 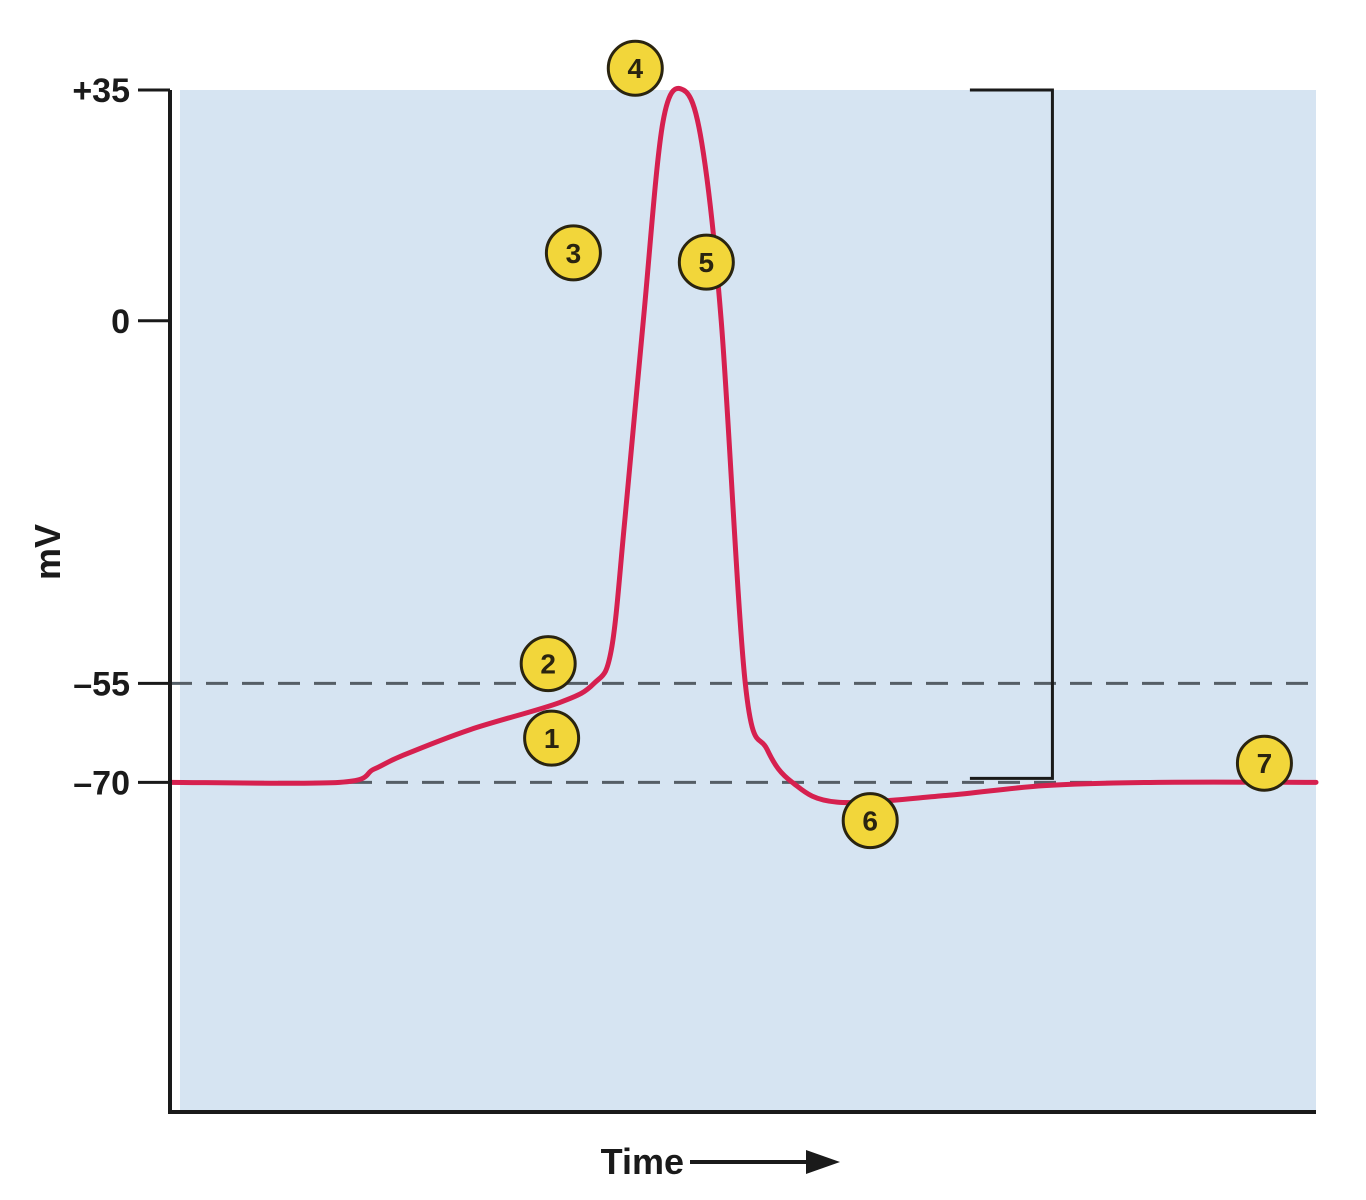 I want to click on phase-marker-3: 3, so click(x=573, y=253).